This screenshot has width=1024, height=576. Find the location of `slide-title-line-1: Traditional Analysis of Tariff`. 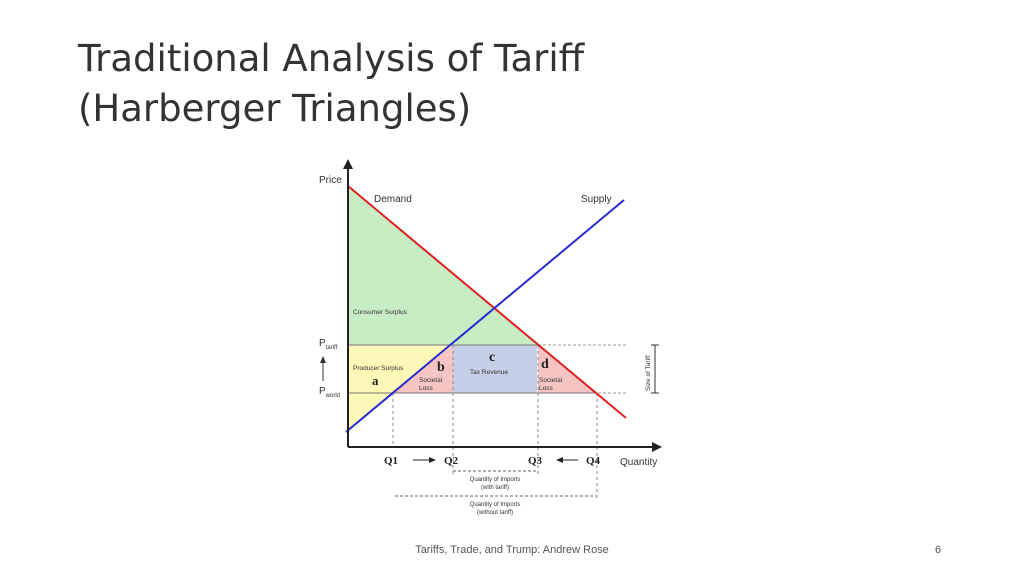

slide-title-line-1: Traditional Analysis of Tariff is located at coordinates (331, 58).